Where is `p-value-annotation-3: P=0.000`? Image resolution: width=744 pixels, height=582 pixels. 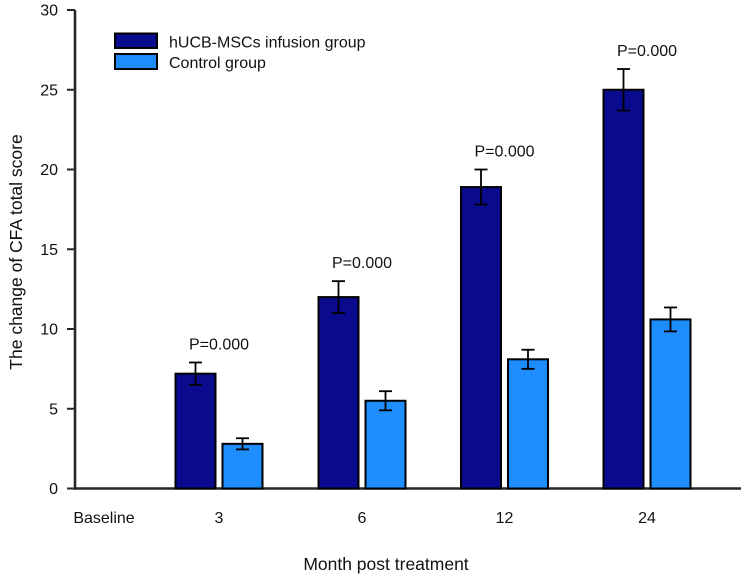
p-value-annotation-3: P=0.000 is located at coordinates (219, 344).